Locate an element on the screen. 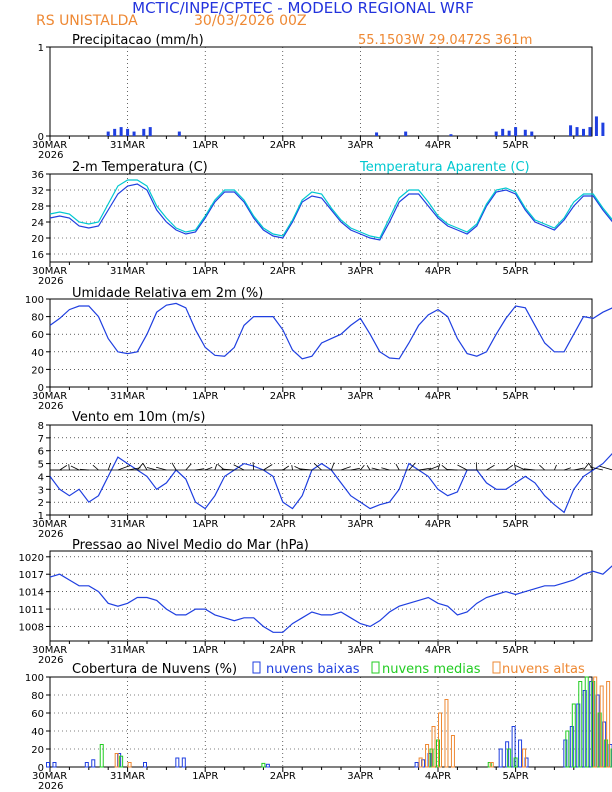 The height and width of the screenshot is (792, 612). pmsl-xtick-label: 4APR is located at coordinates (438, 650).